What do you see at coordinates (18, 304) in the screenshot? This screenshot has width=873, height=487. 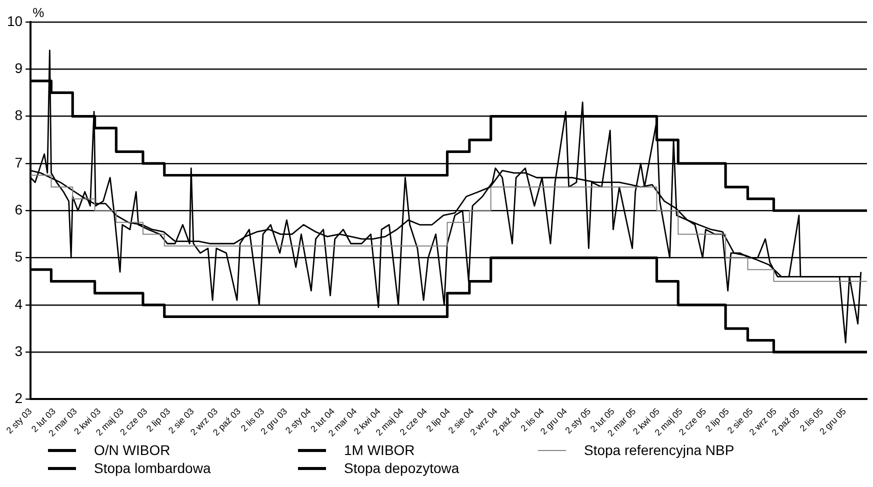 I see `y-tick-label: 4` at bounding box center [18, 304].